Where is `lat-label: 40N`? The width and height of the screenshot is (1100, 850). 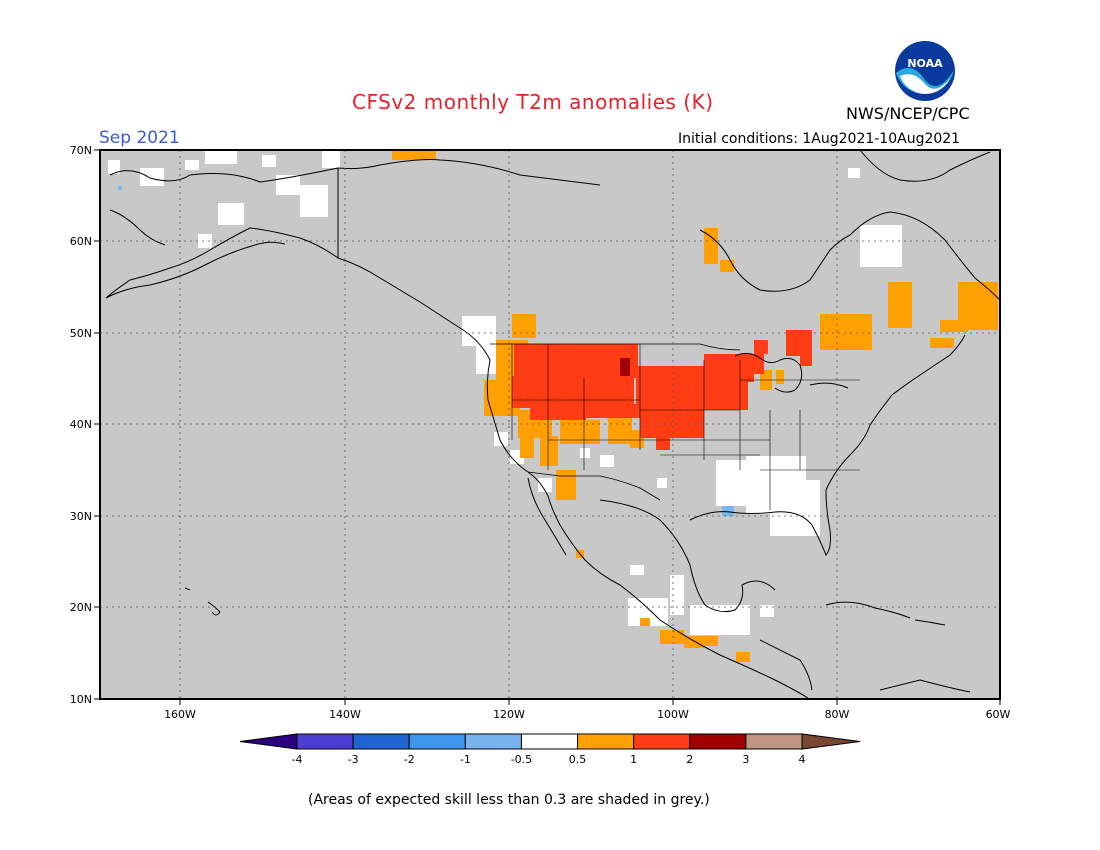
lat-label: 40N is located at coordinates (81, 424).